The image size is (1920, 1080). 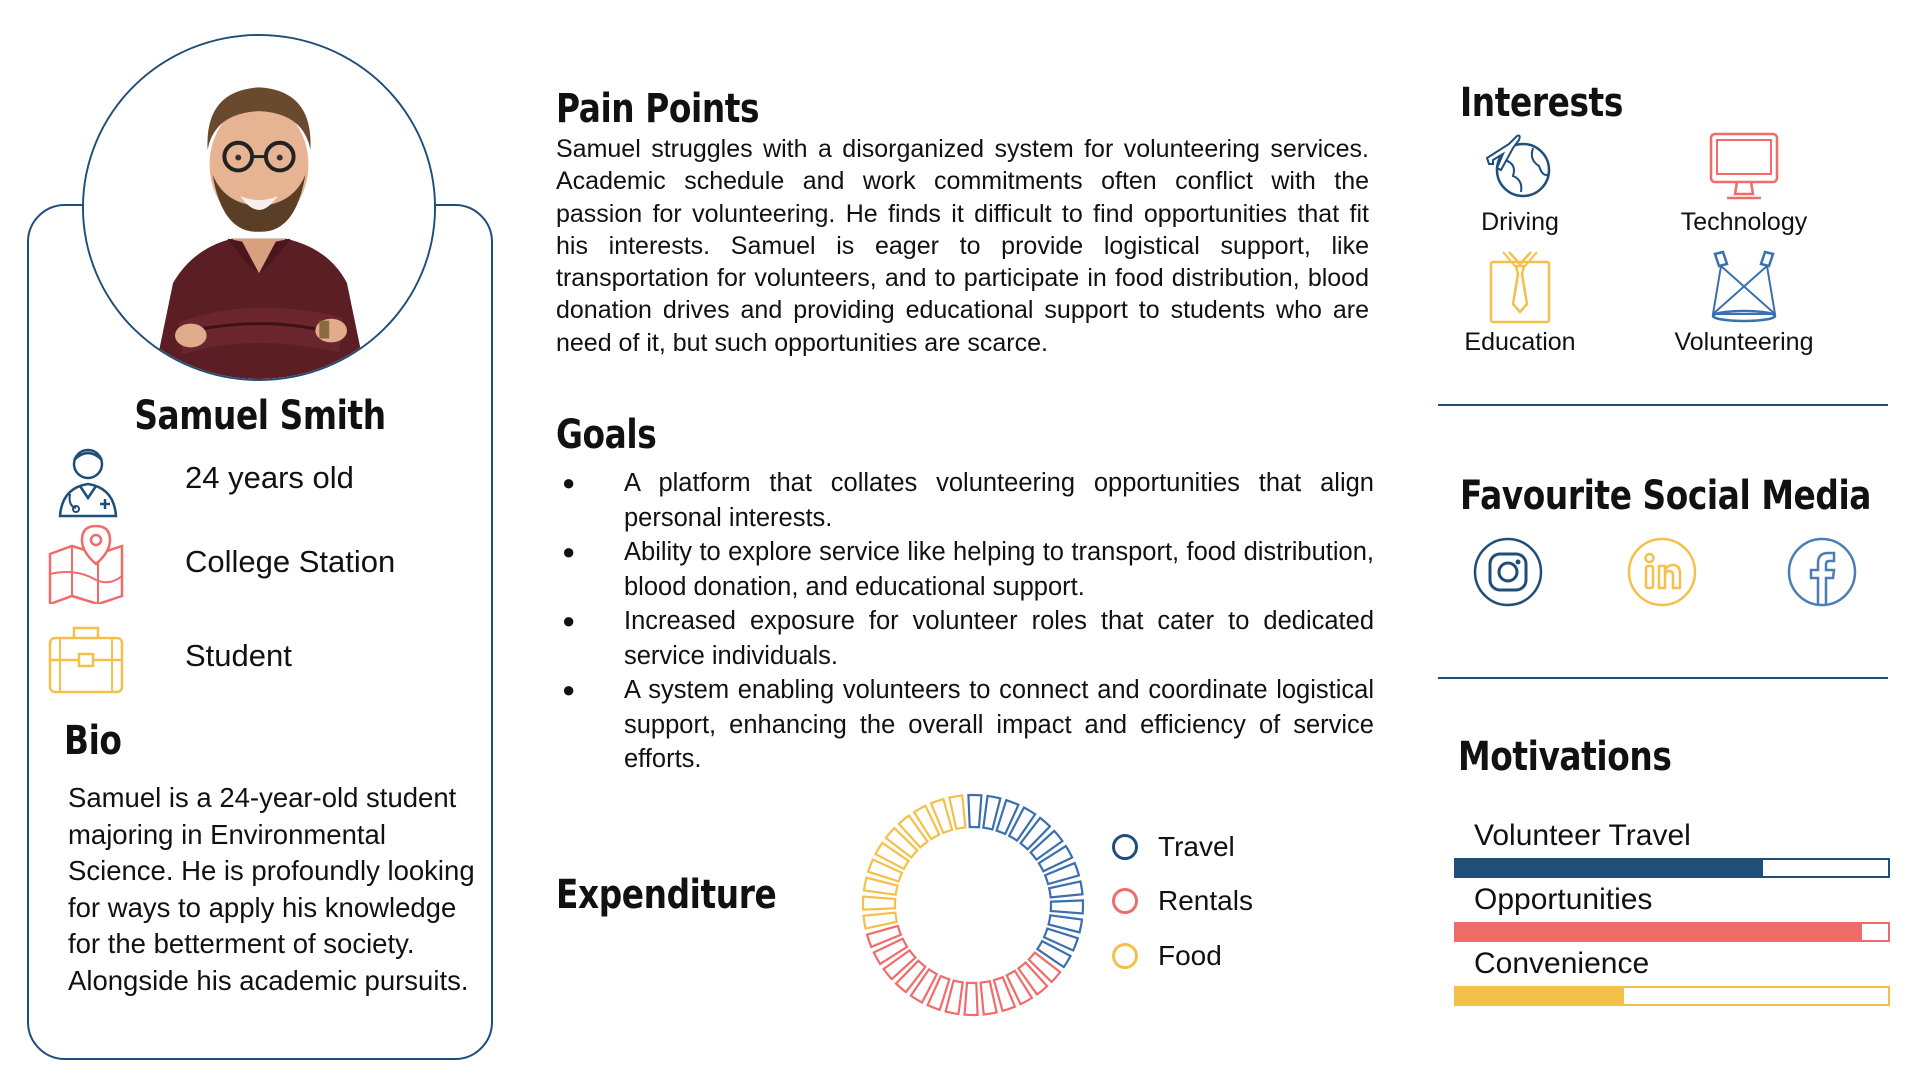 I want to click on doctor-user-icon, so click(x=88, y=480).